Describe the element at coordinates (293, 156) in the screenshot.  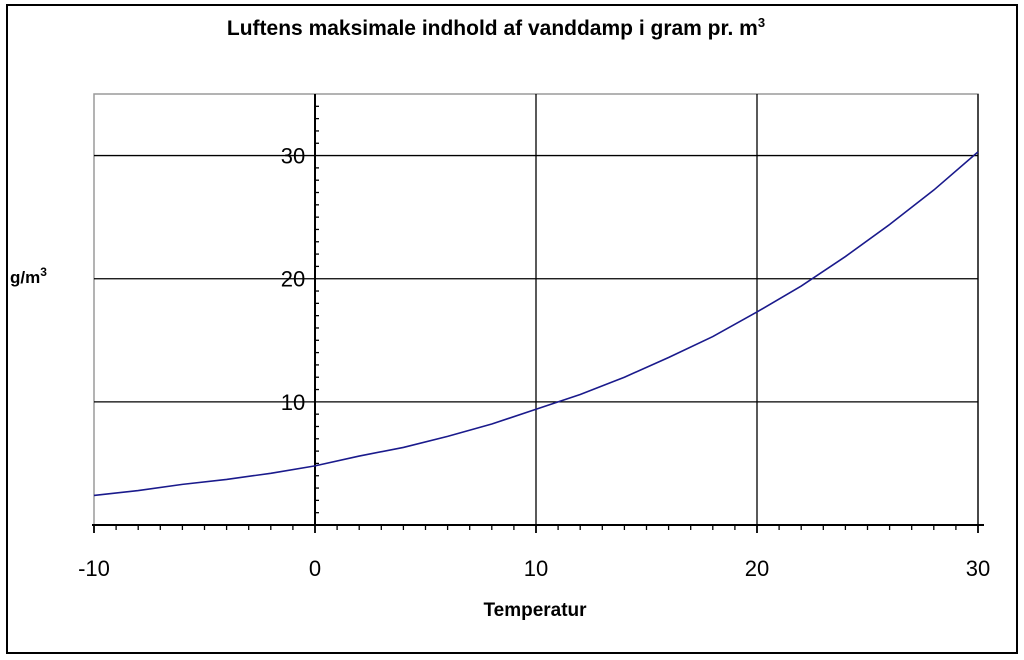
I see `y-tick-label: 30` at that location.